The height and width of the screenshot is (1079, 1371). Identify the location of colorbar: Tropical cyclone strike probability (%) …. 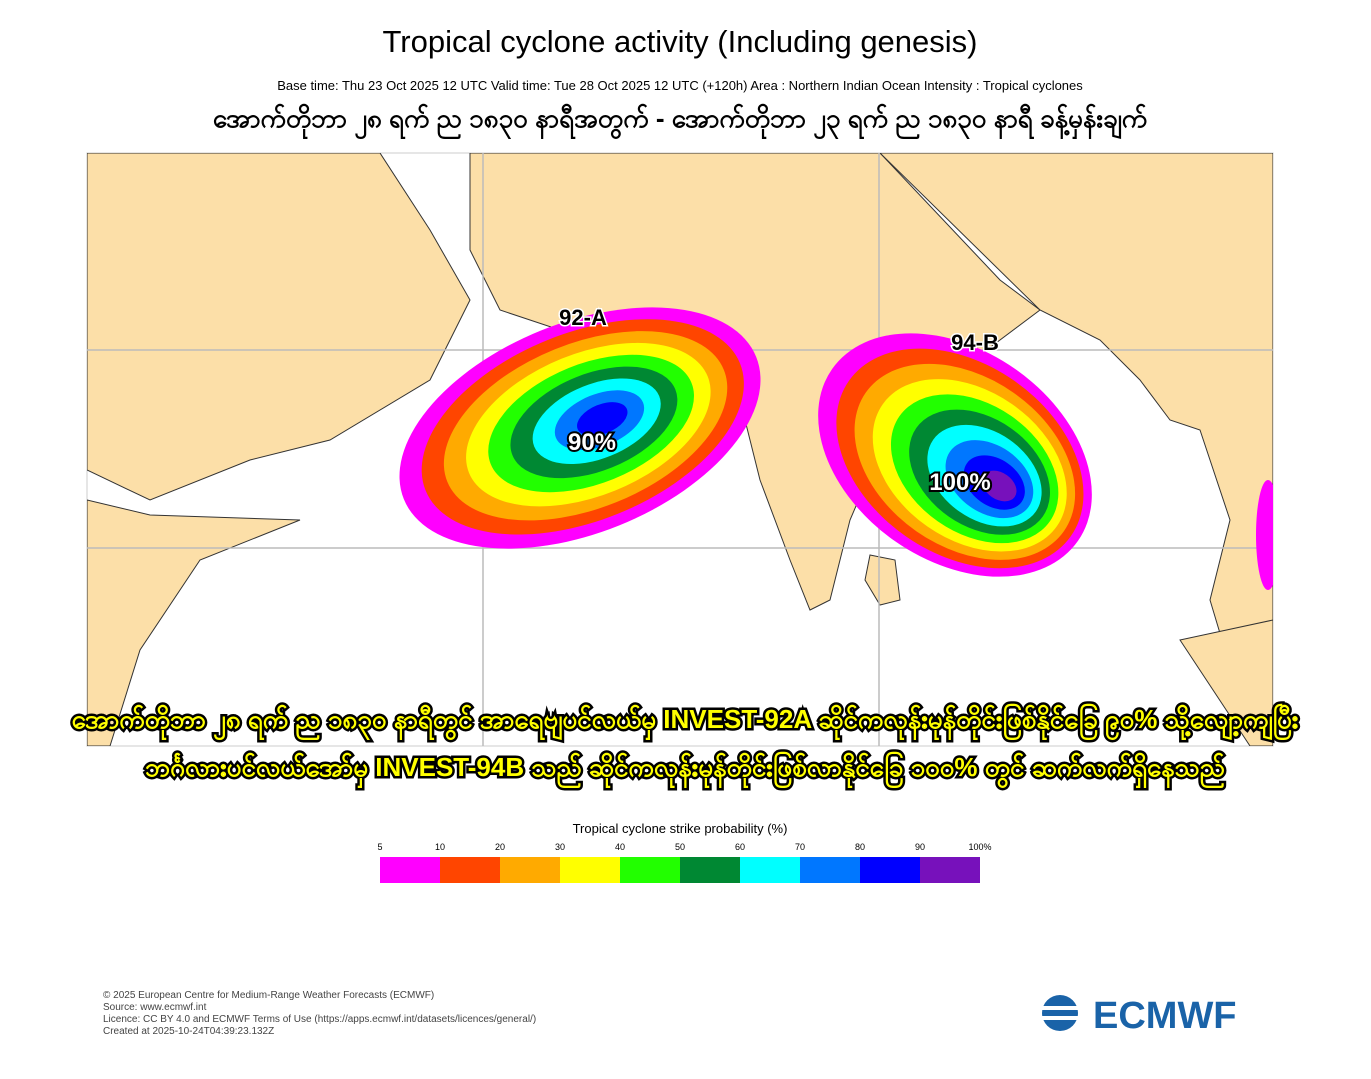
(684, 852).